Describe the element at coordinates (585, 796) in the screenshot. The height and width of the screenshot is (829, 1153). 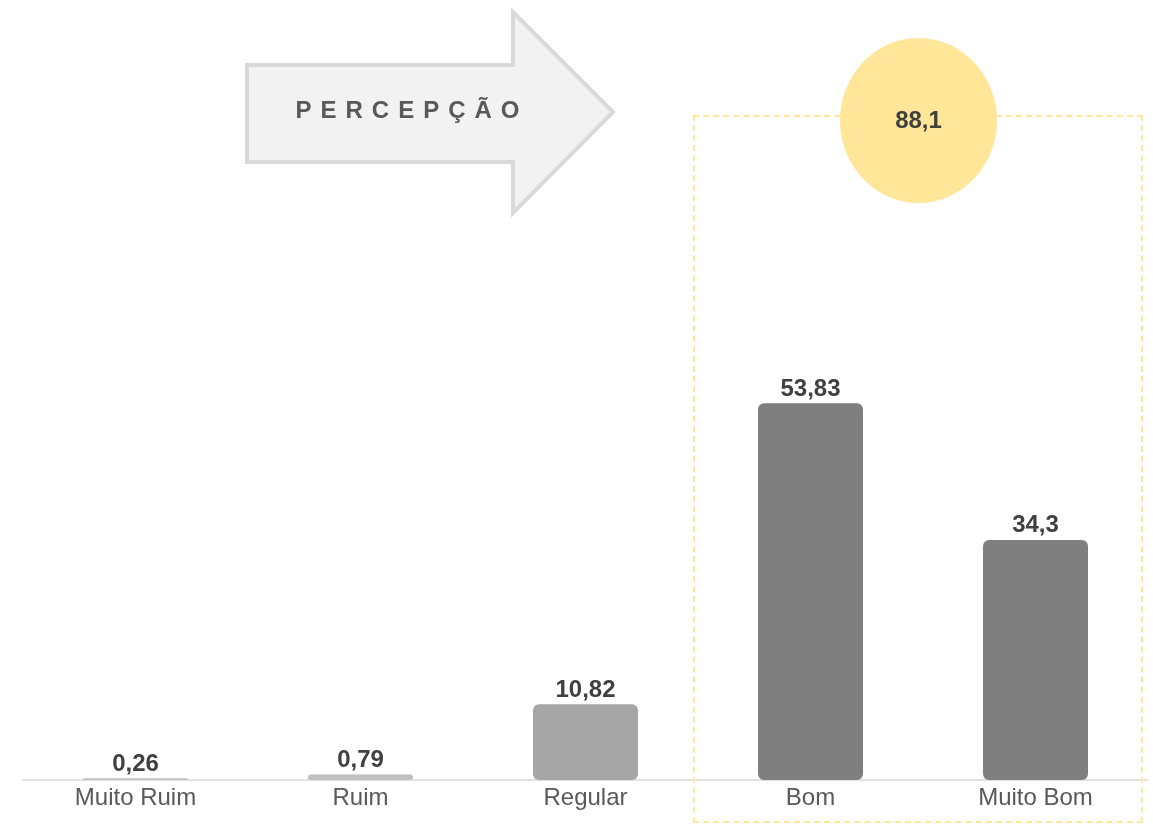
I see `x-tick-label: Regular` at that location.